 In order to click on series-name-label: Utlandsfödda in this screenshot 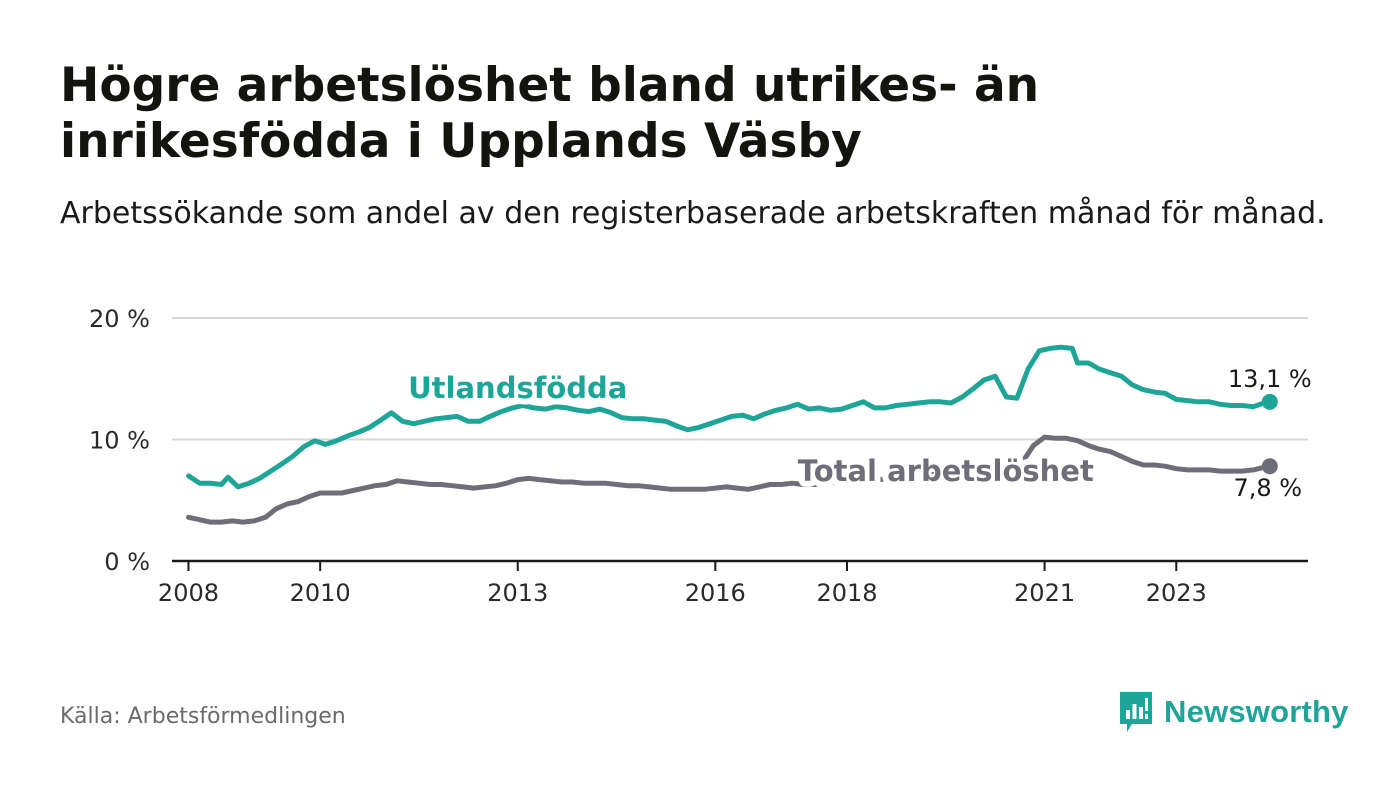, I will do `click(517, 388)`.